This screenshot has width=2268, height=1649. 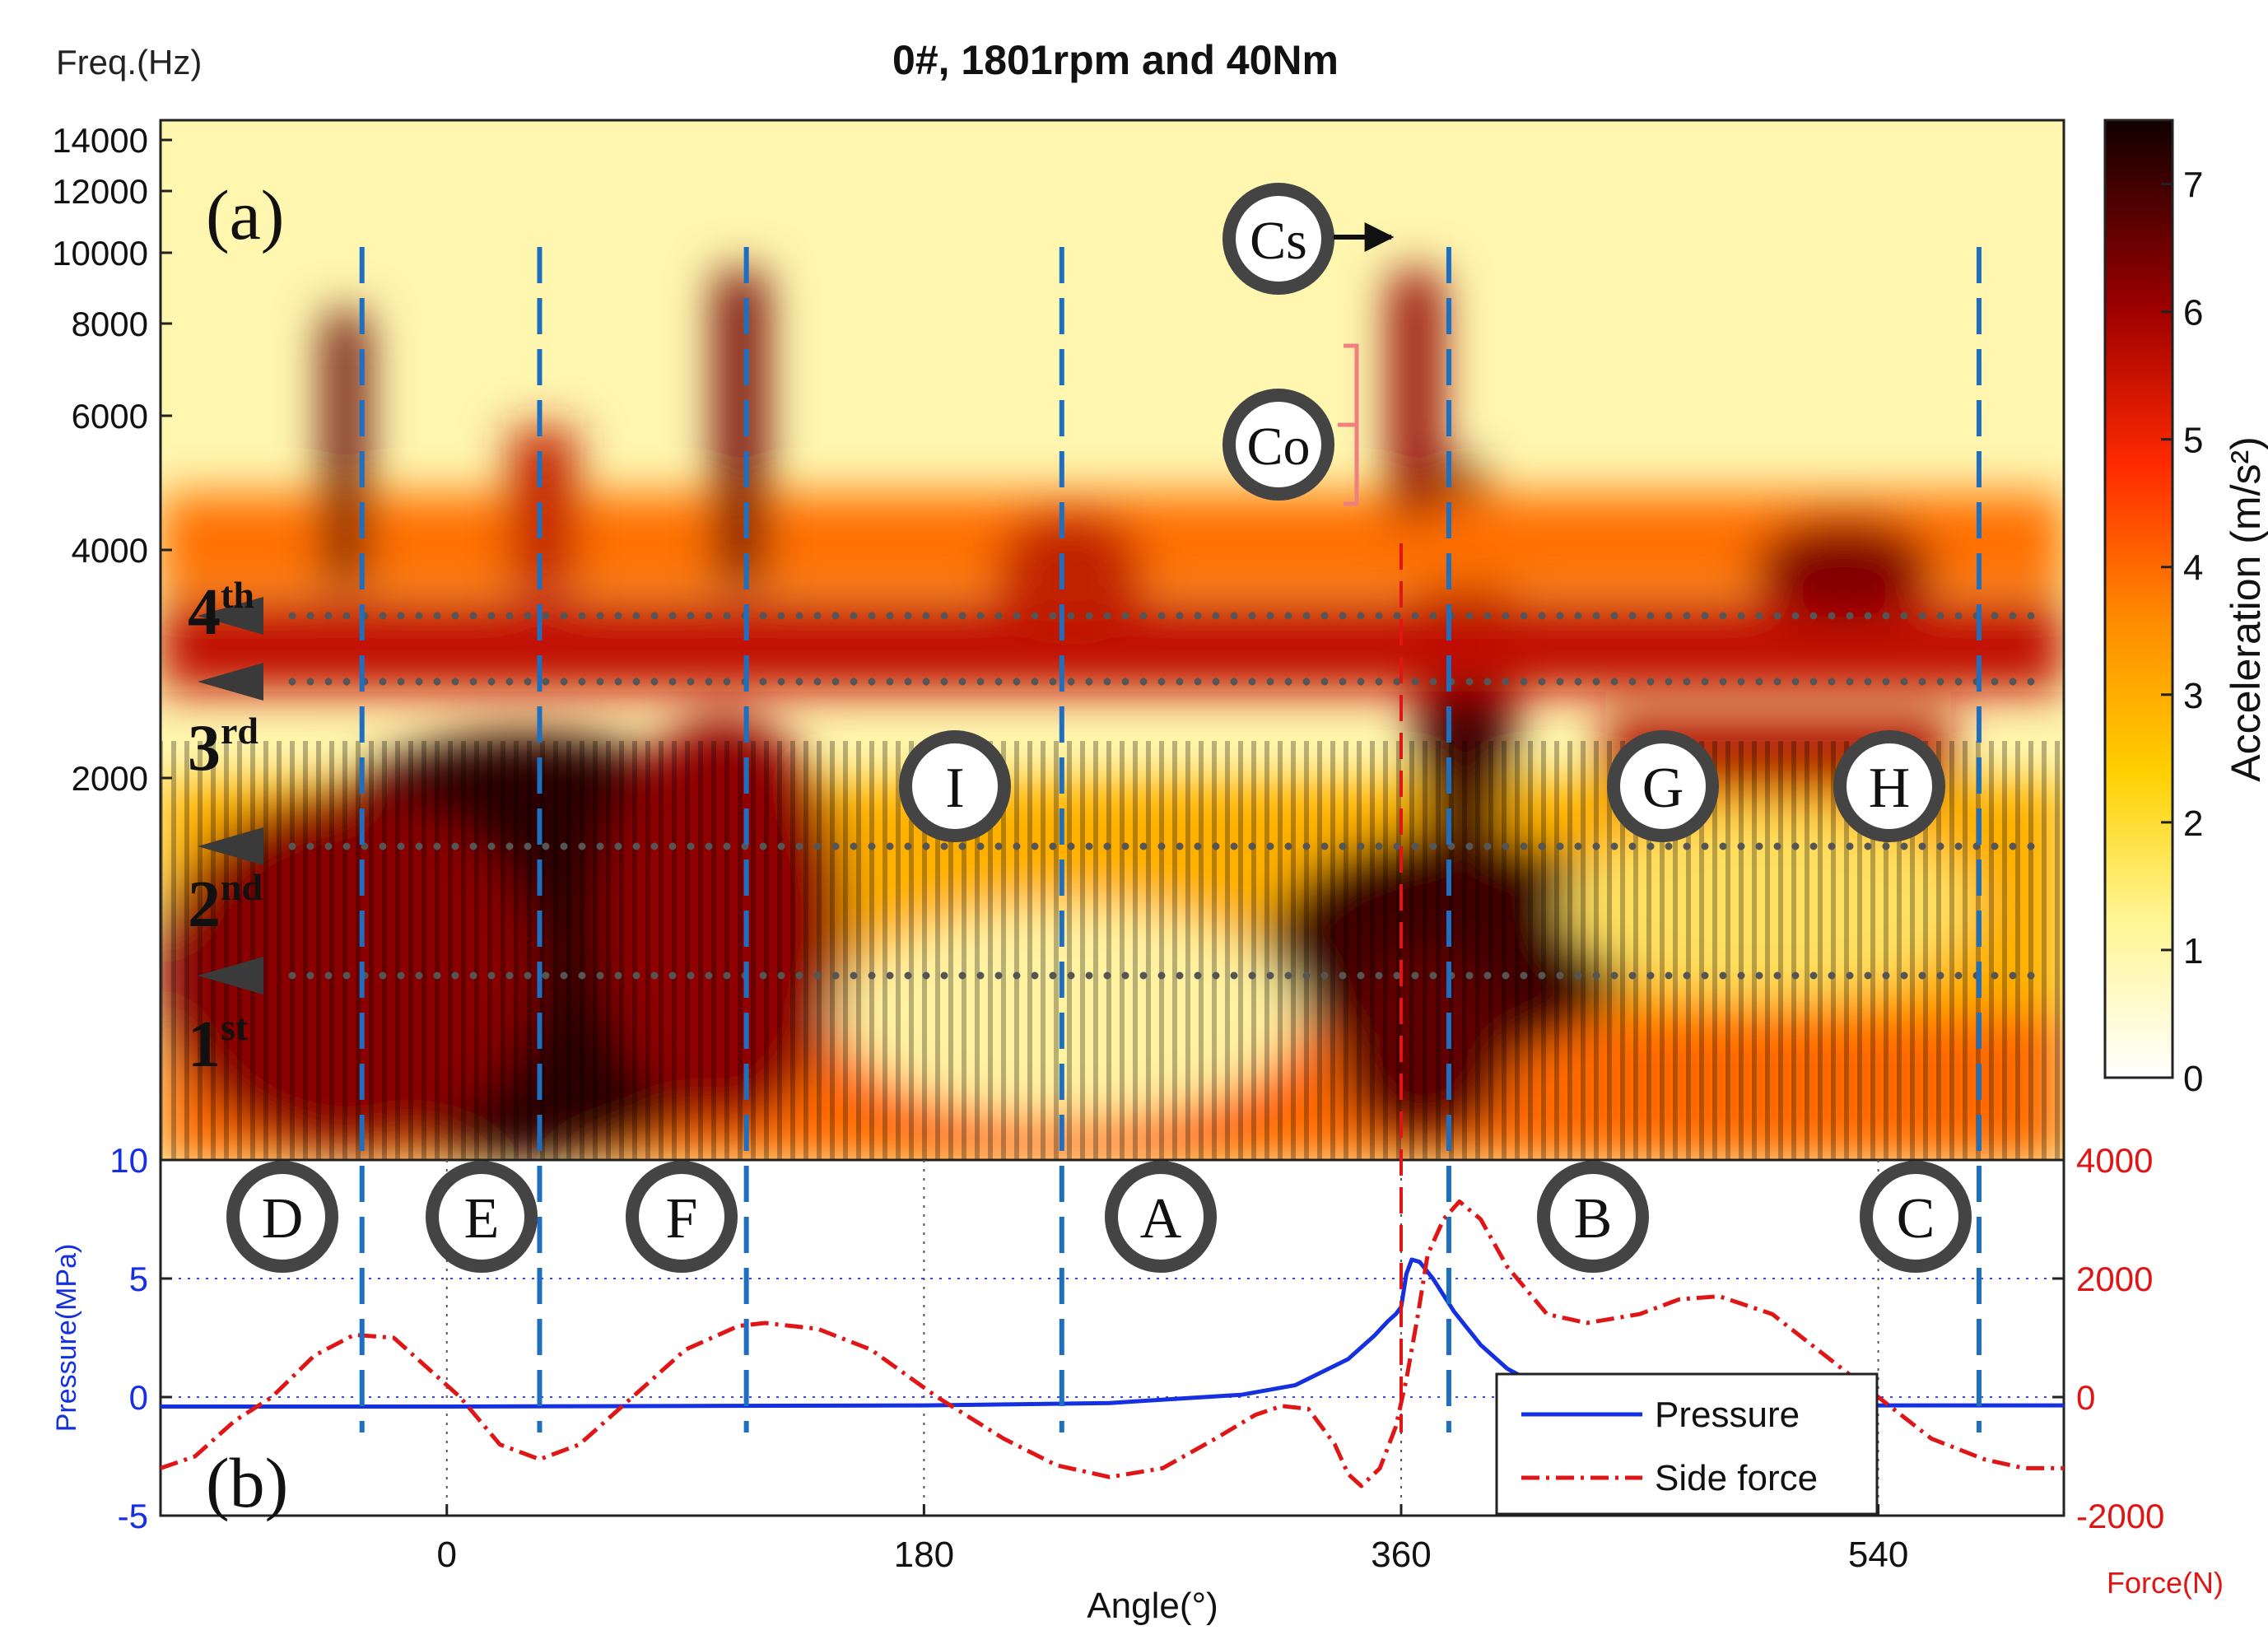 I want to click on colorbar: 0 1 2 3 4 5 6 7 Acceleration (m/s²), so click(x=2185, y=609).